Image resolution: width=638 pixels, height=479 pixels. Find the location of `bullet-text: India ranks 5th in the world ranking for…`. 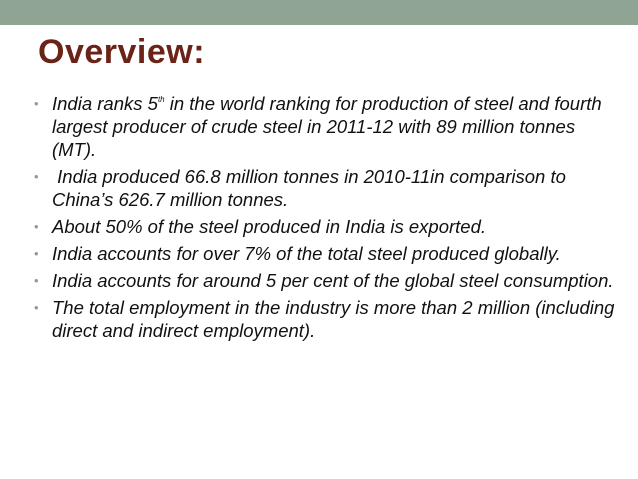

bullet-text: India ranks 5th in the world ranking for… is located at coordinates (327, 126).